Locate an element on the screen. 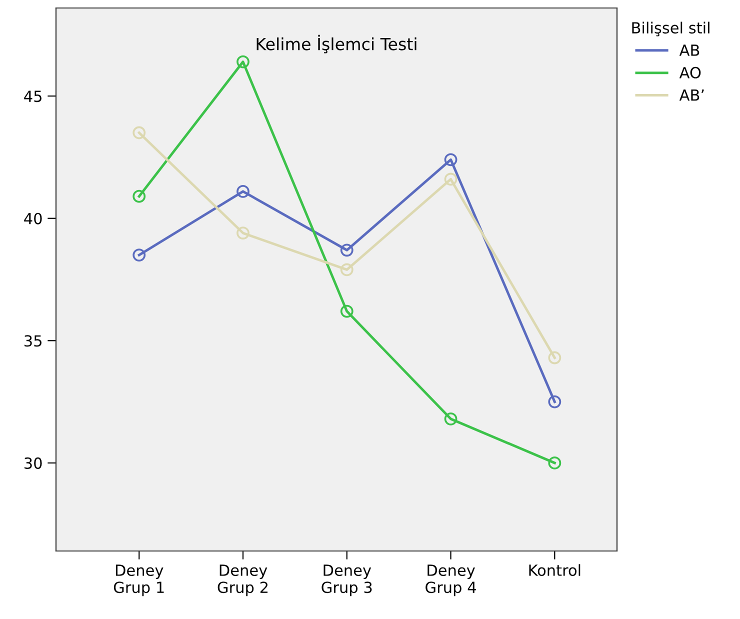 Image resolution: width=740 pixels, height=619 pixels. legend-label: AB’ is located at coordinates (691, 95).